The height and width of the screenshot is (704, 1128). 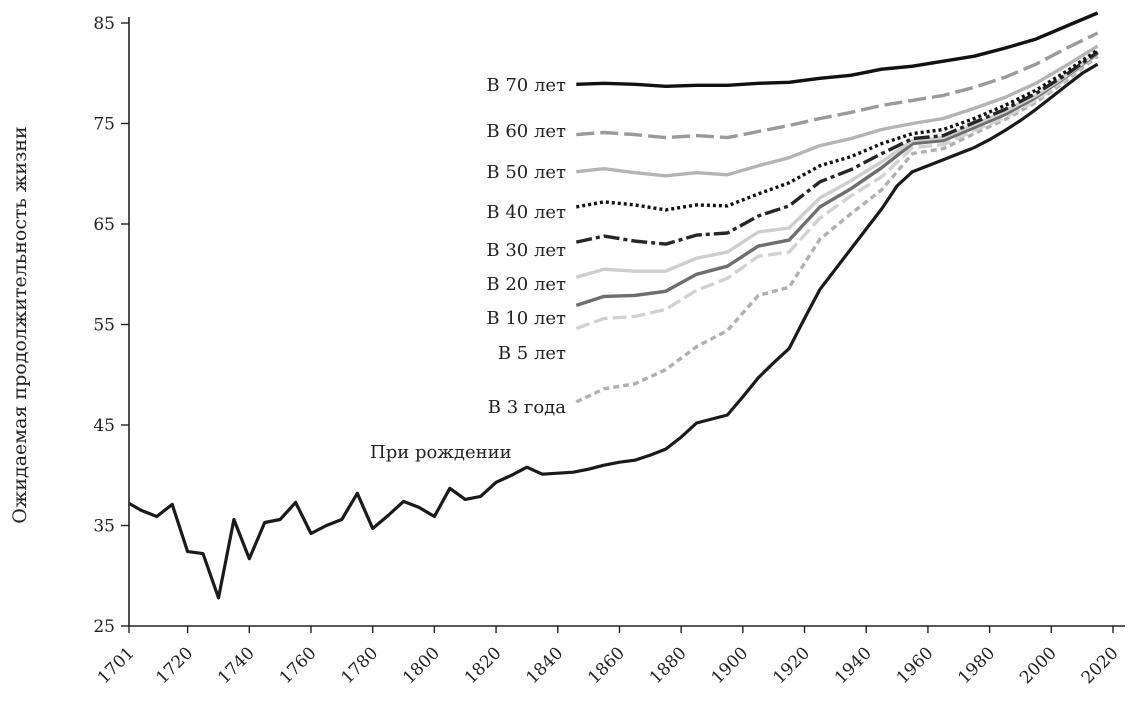 I want to click on series-в-30-лет-label: В 30 лет, so click(x=526, y=250).